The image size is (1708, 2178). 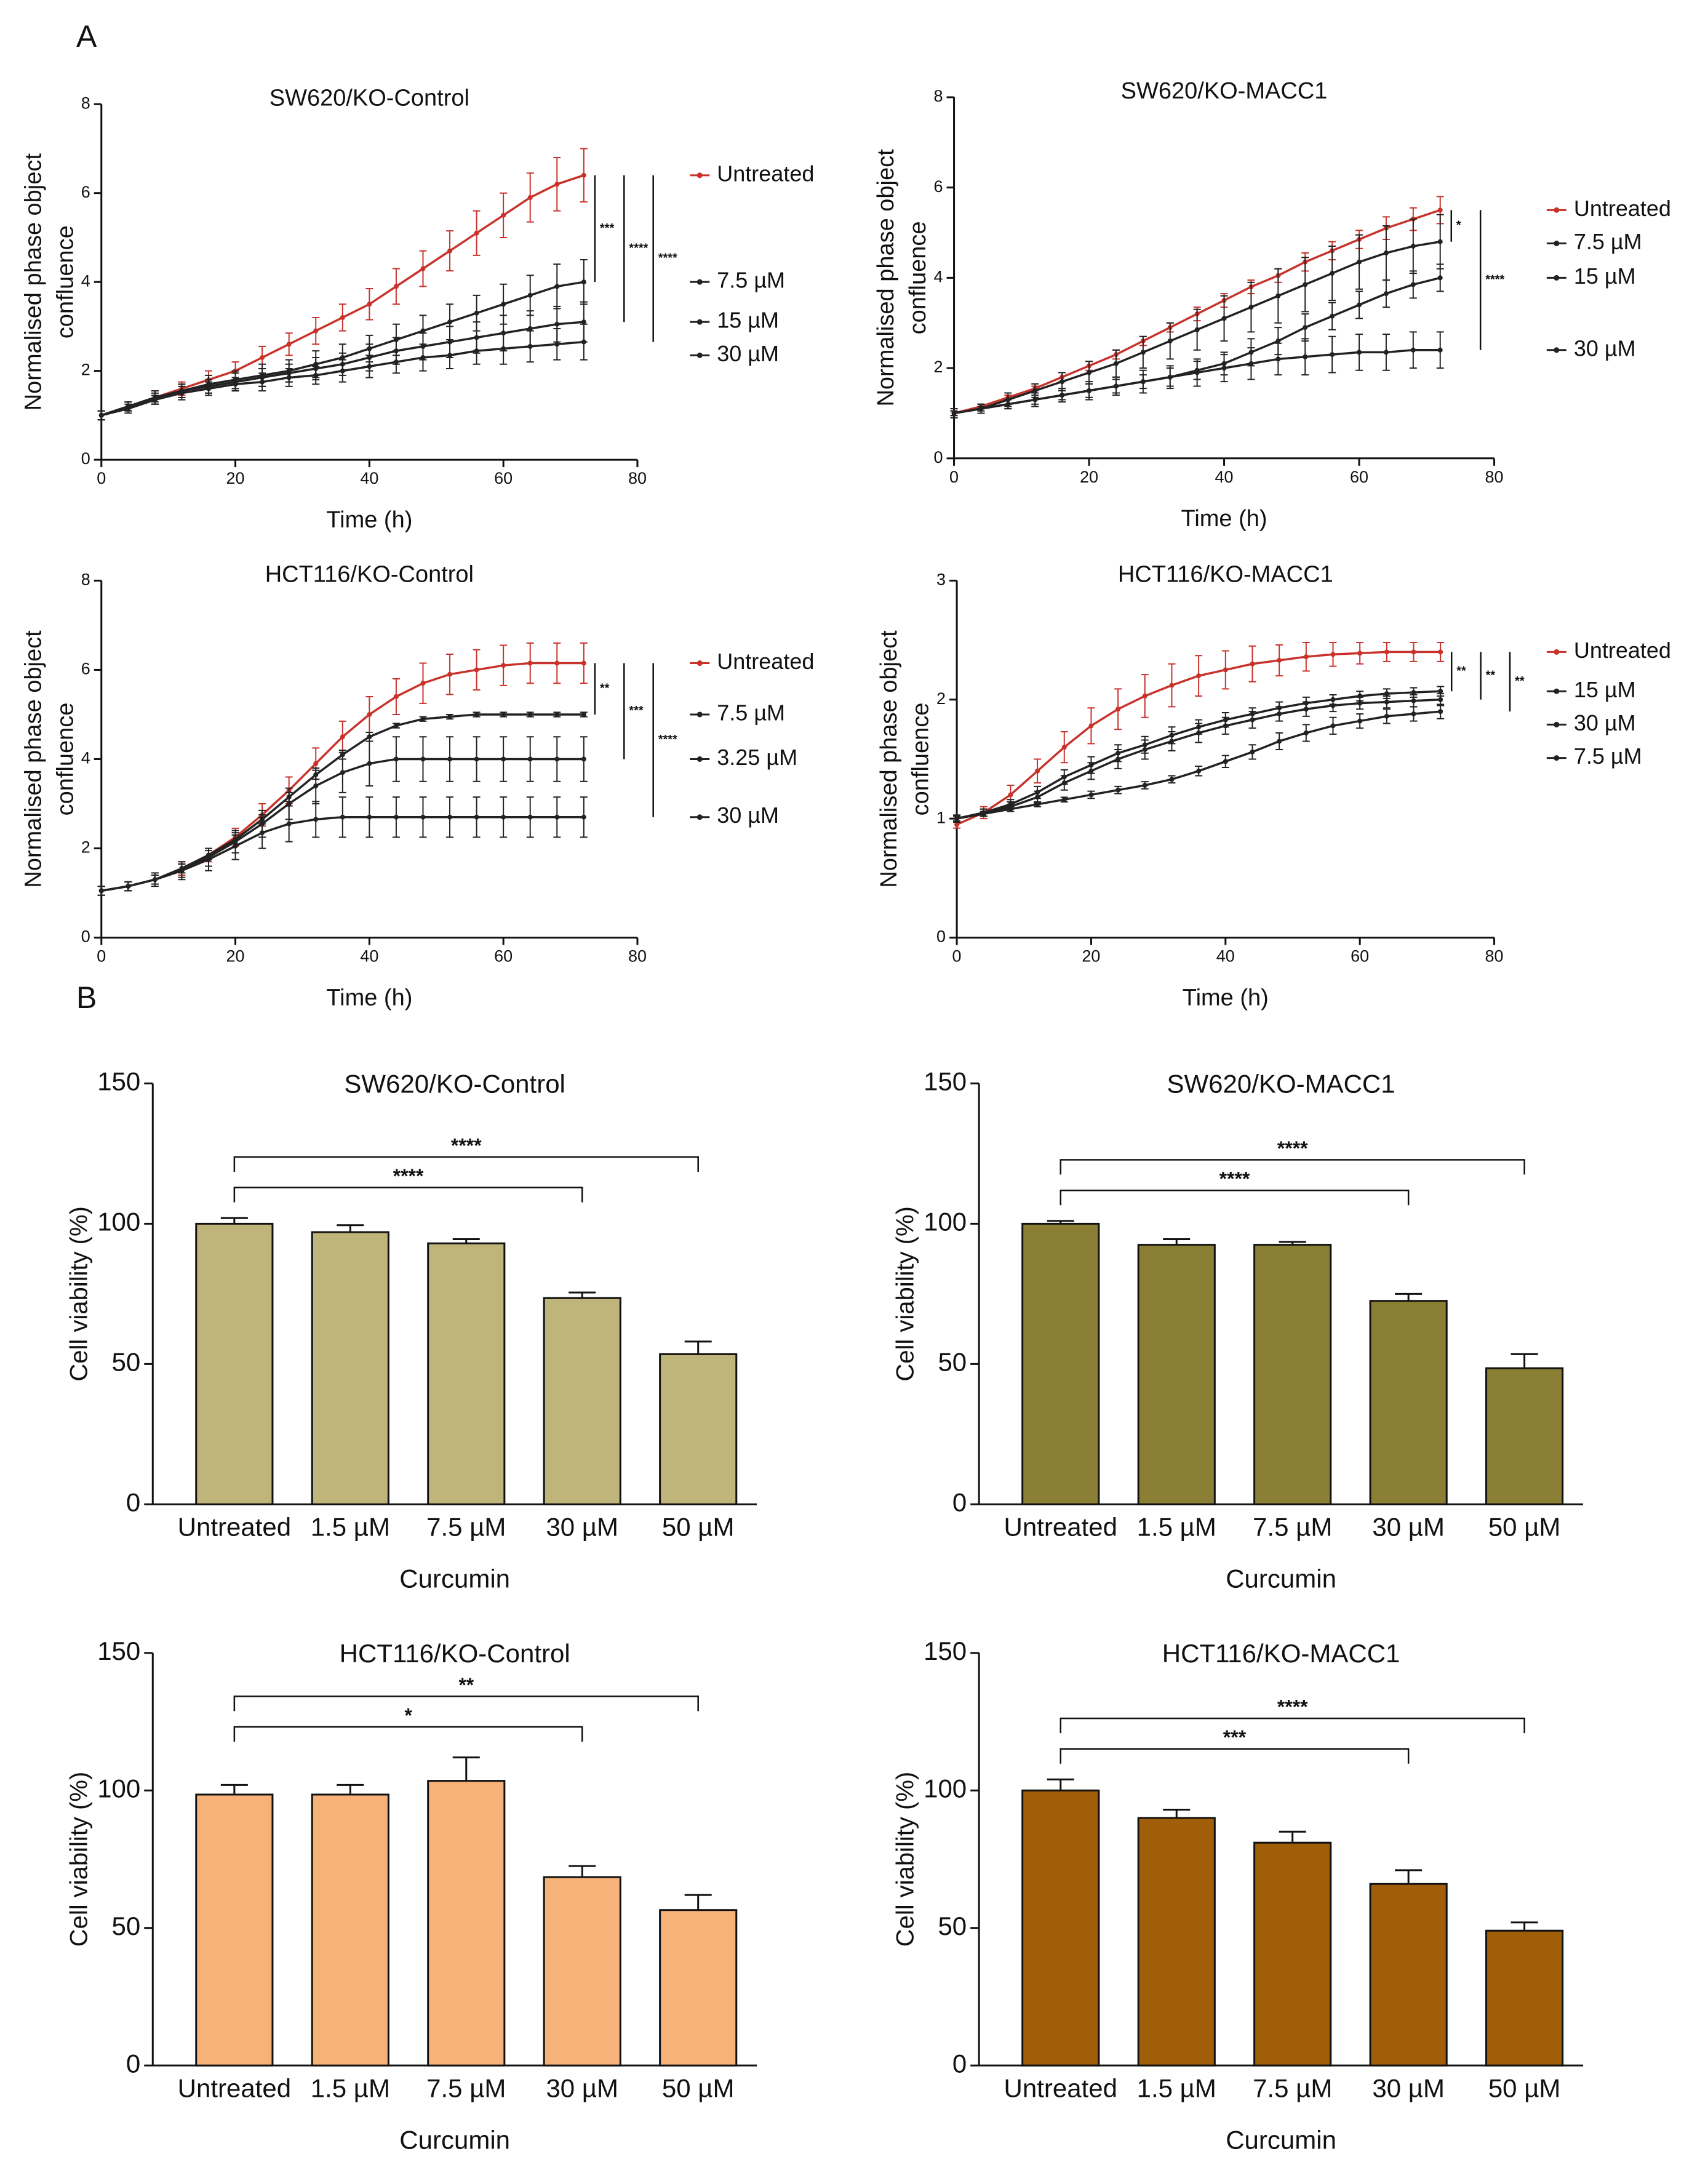 I want to click on y-tick-label: 100, so click(x=946, y=1788).